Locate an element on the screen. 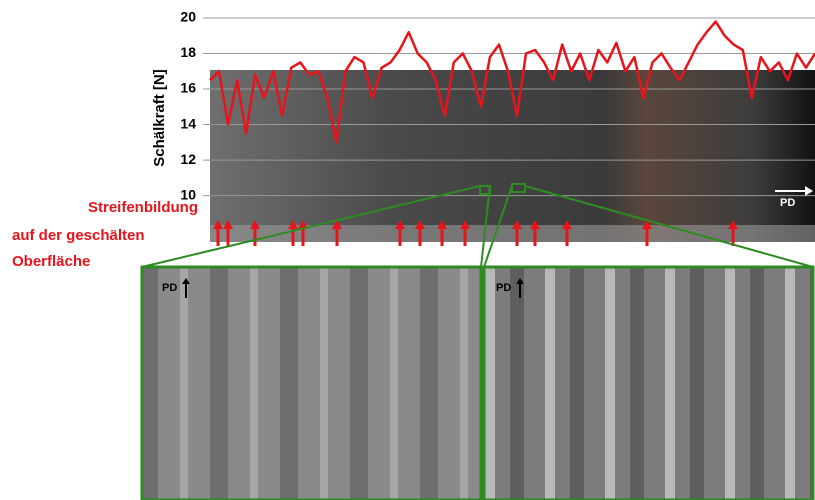 This screenshot has width=815, height=500. y-tick-label: 20 is located at coordinates (188, 17).